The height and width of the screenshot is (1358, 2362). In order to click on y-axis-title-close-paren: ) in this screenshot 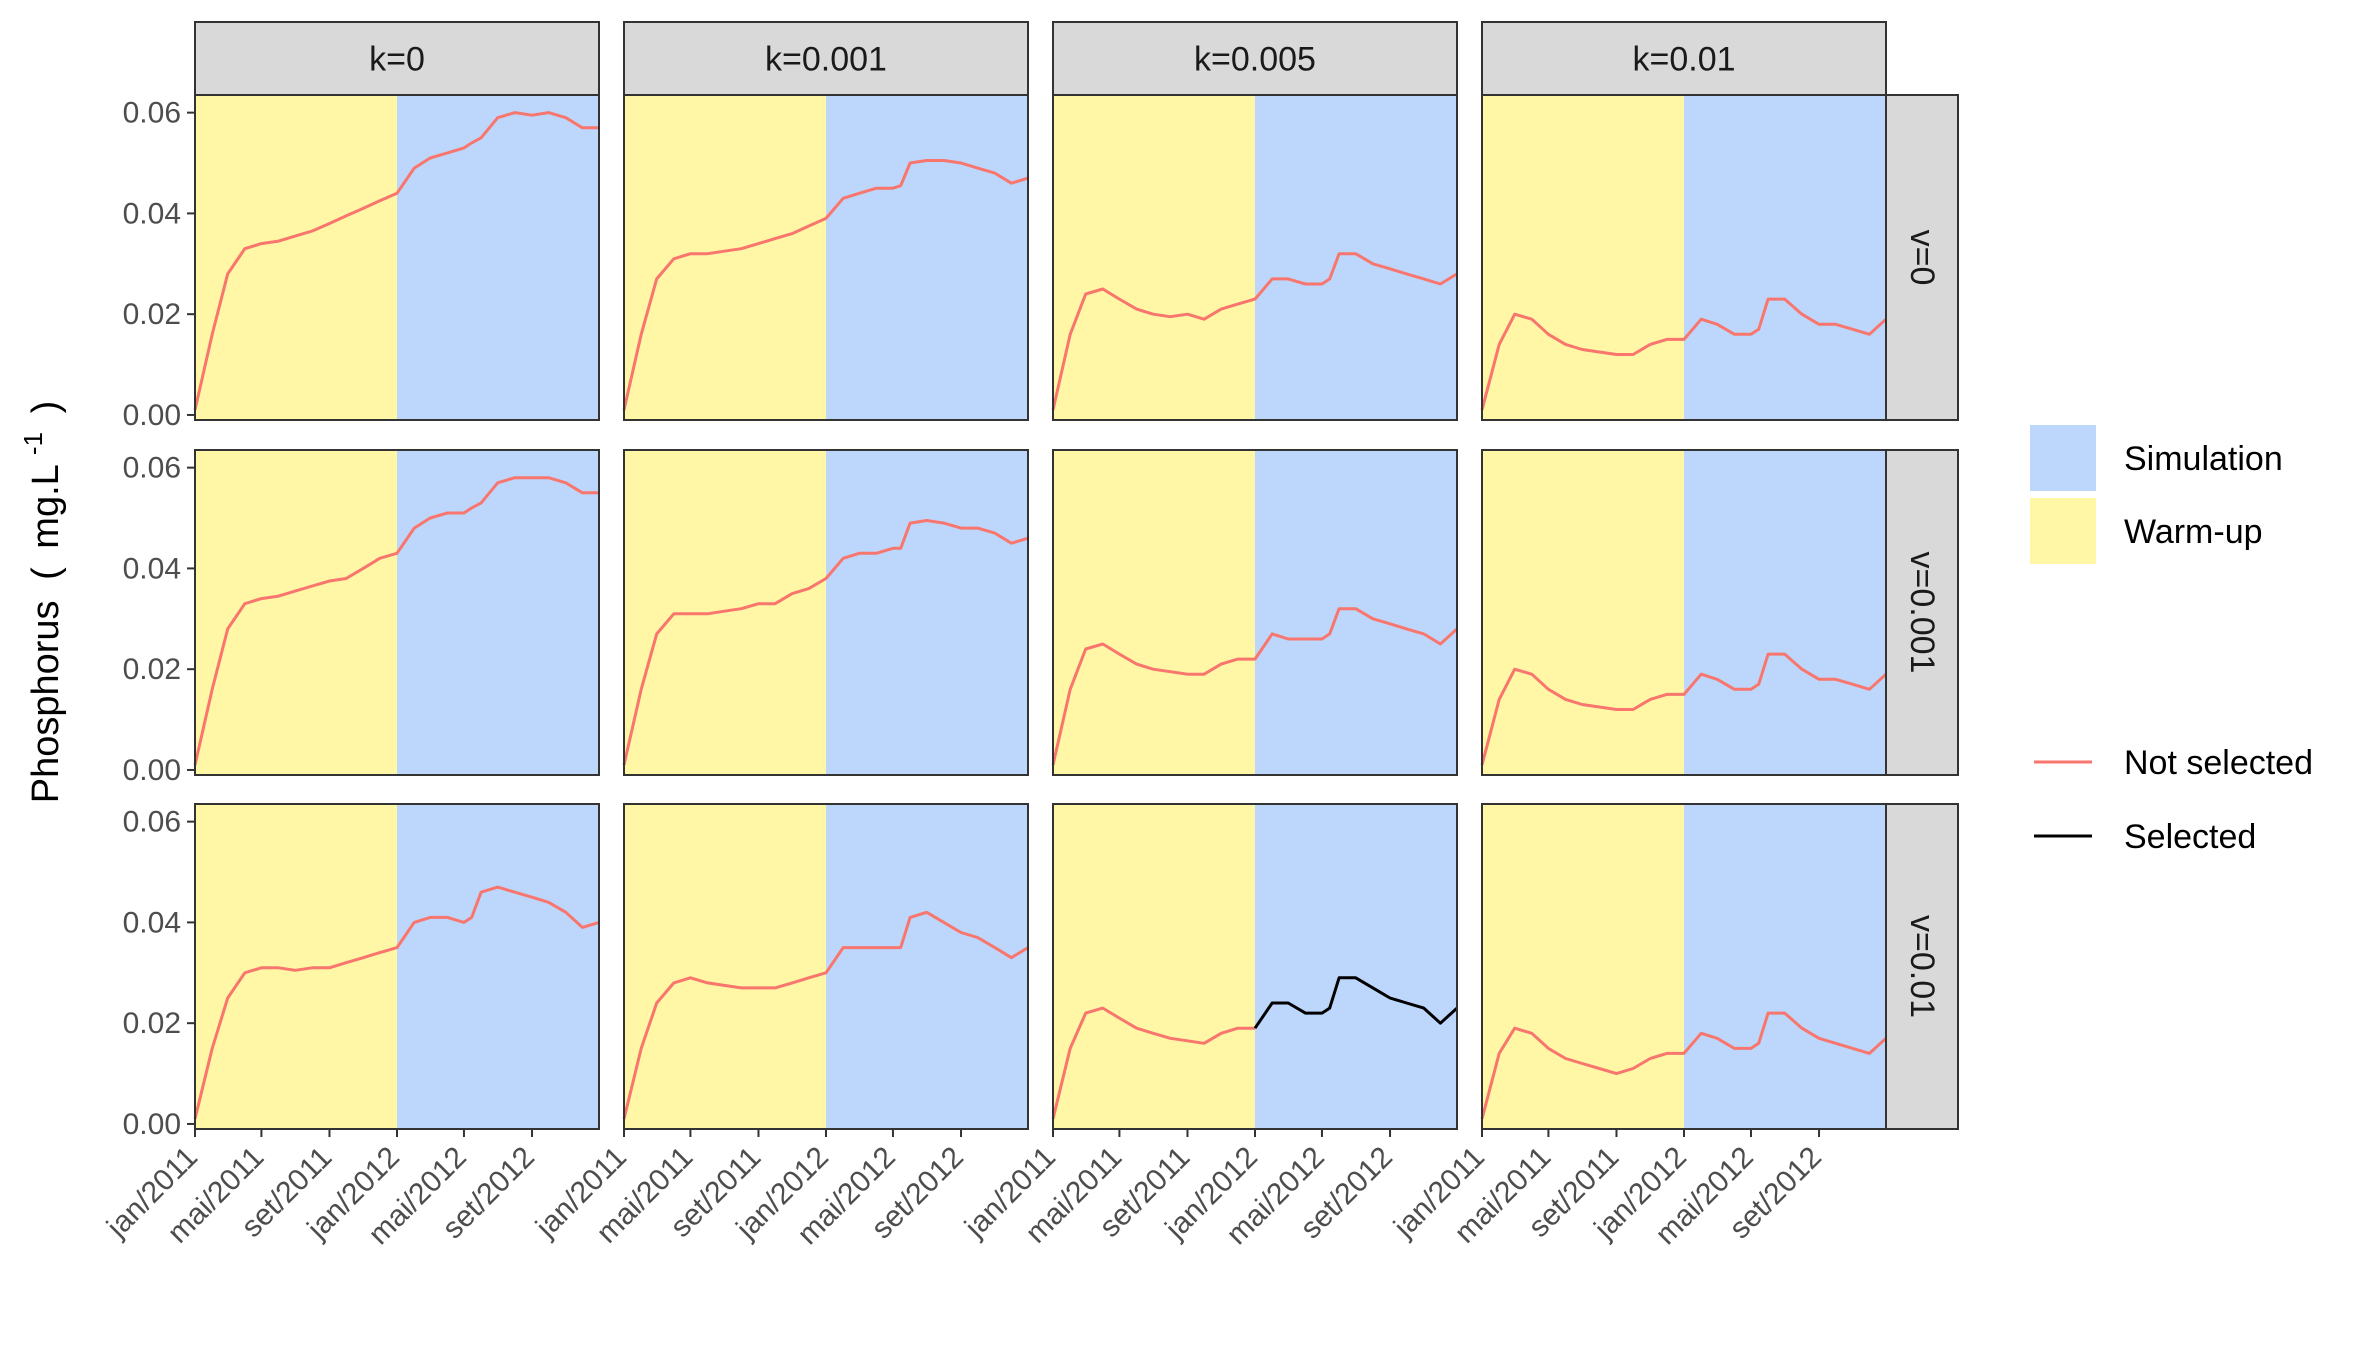, I will do `click(46, 407)`.